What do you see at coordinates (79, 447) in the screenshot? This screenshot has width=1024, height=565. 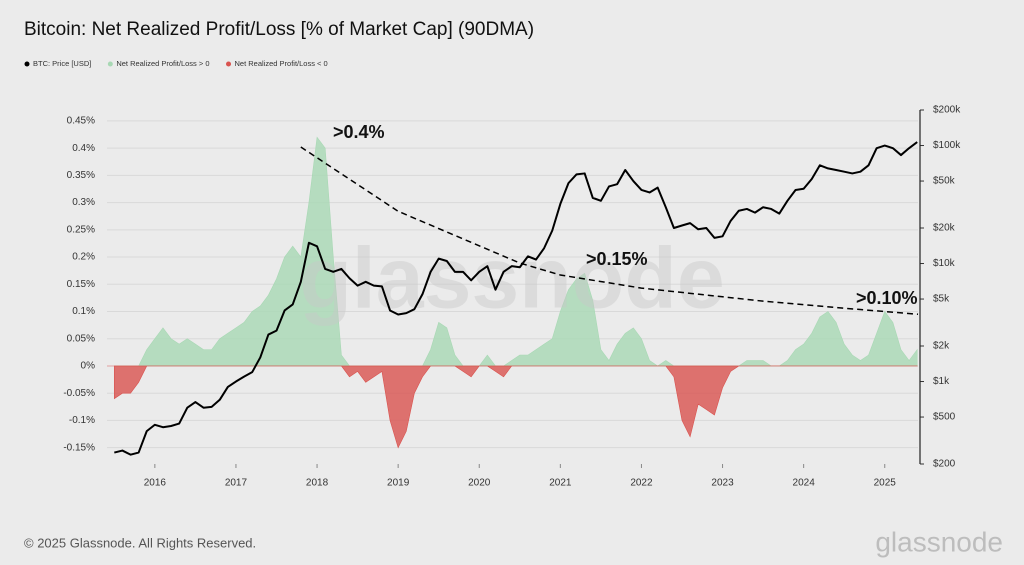 I see `y-tick-label: -0.15%` at bounding box center [79, 447].